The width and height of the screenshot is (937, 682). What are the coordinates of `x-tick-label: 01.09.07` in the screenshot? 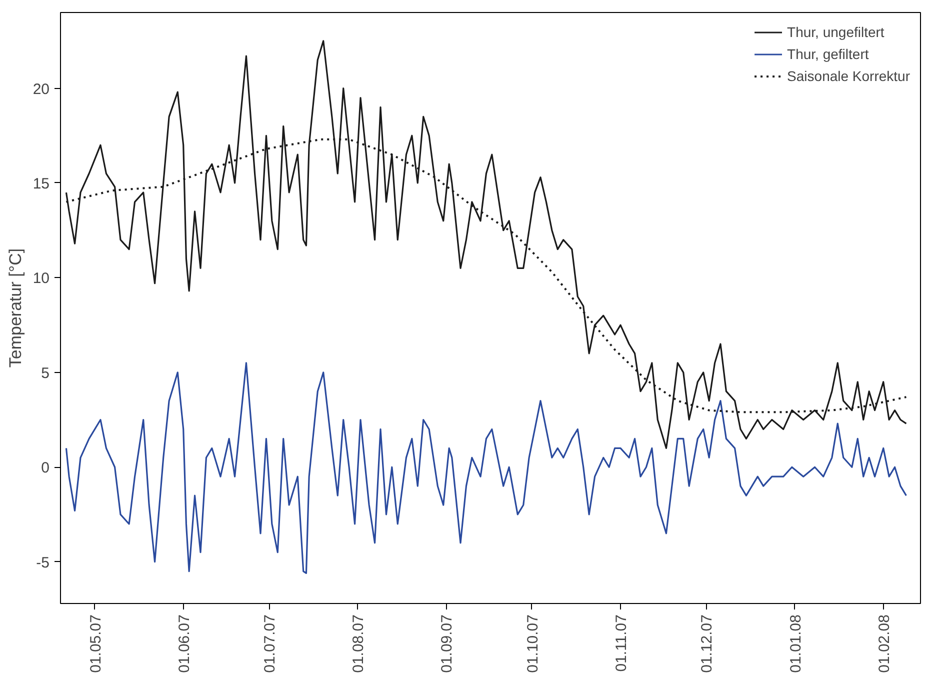 It's located at (447, 643).